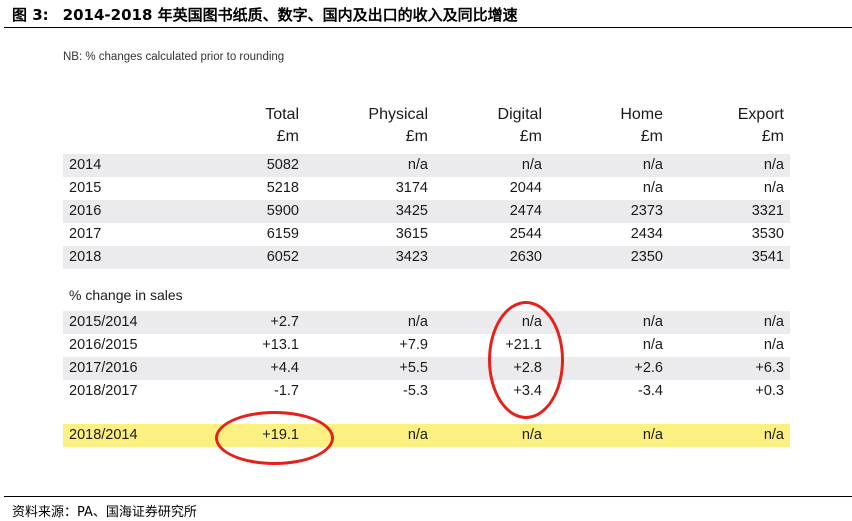 This screenshot has width=852, height=521. Describe the element at coordinates (30, 15) in the screenshot. I see `figure-number: 图 3:` at that location.